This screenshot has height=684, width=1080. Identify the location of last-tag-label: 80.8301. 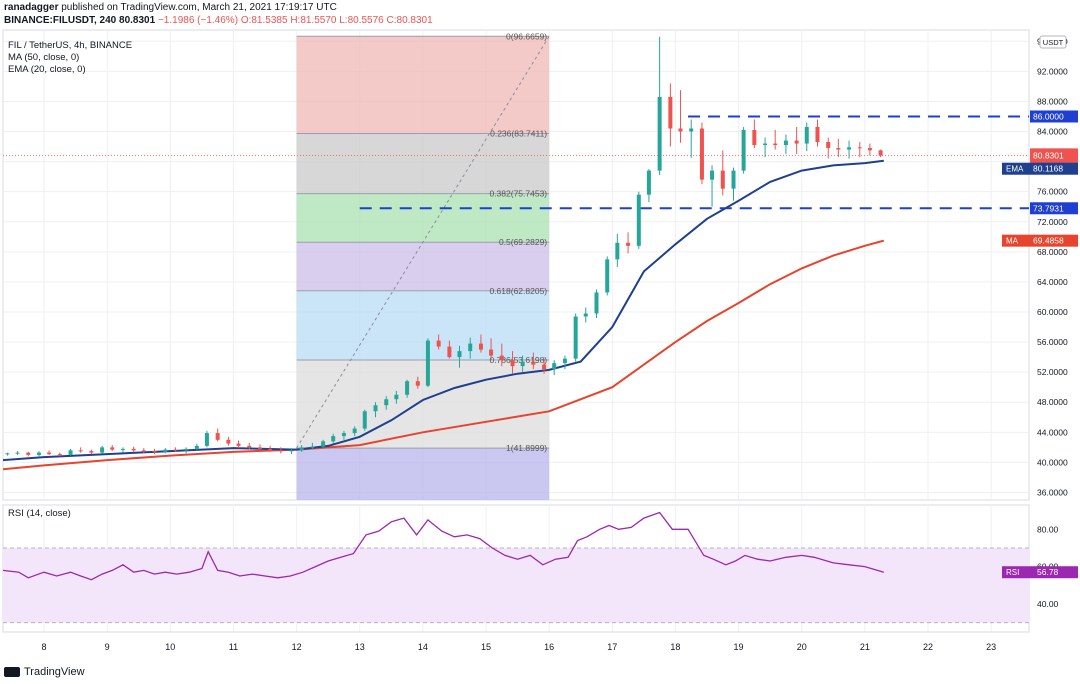
(1048, 155).